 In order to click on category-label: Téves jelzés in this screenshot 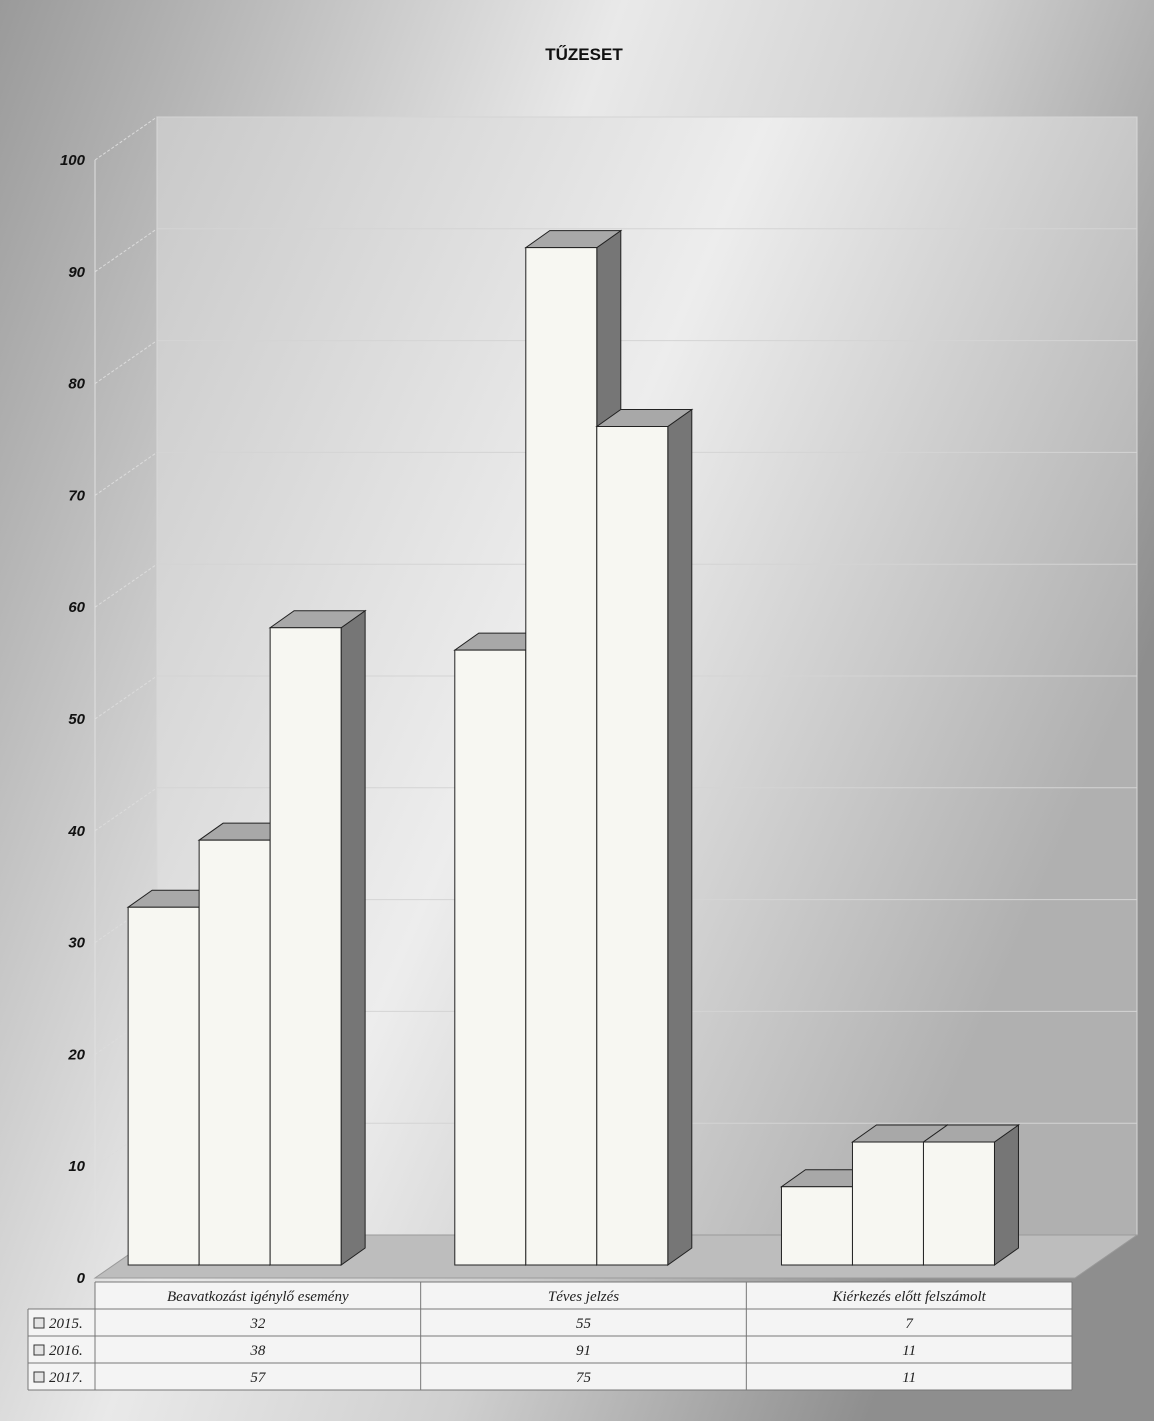, I will do `click(583, 1297)`.